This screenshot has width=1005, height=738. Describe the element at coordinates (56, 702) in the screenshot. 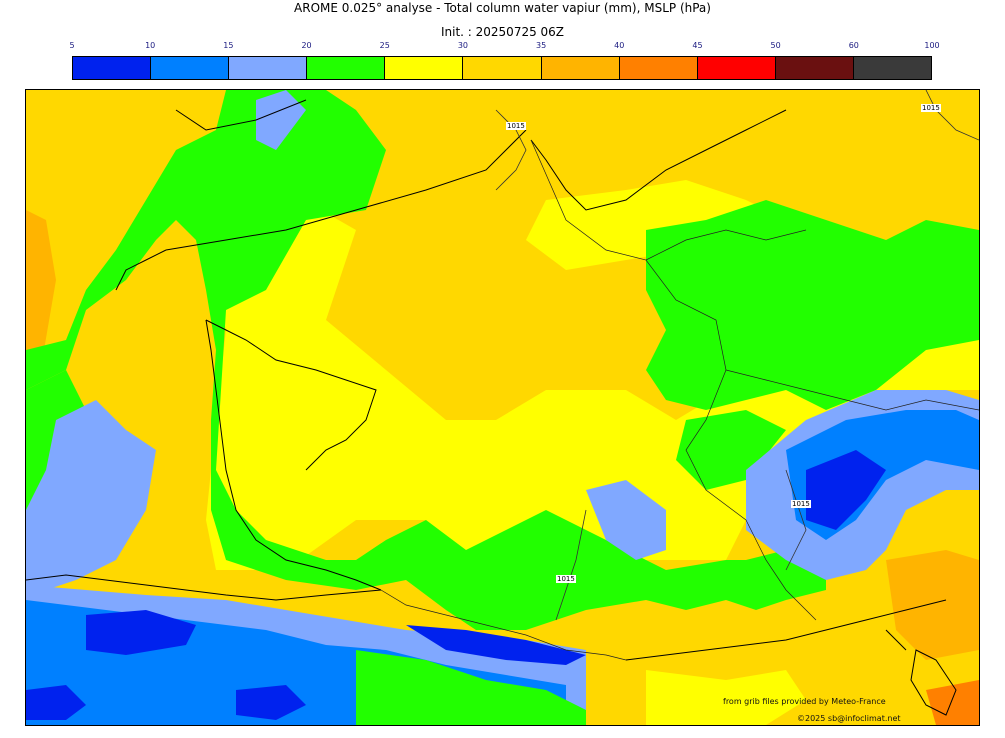

I see `field-5-10-iberia-sw` at that location.